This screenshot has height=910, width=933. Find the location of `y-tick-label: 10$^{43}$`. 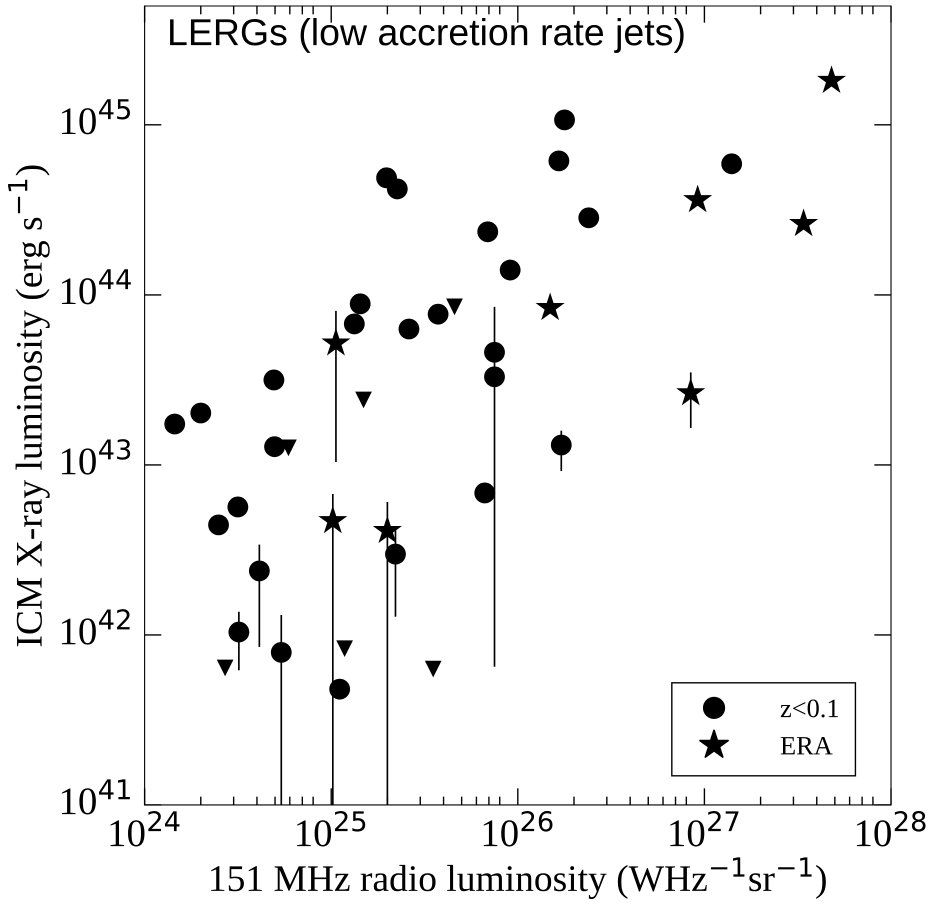

y-tick-label: 10$^{43}$ is located at coordinates (96, 457).